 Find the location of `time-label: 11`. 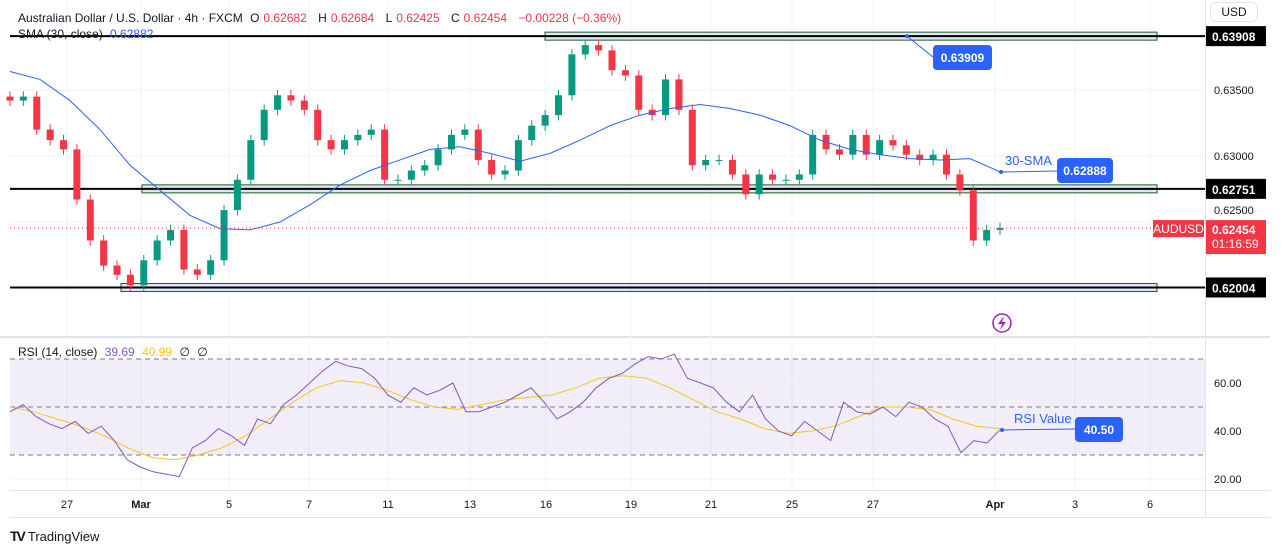

time-label: 11 is located at coordinates (387, 505).